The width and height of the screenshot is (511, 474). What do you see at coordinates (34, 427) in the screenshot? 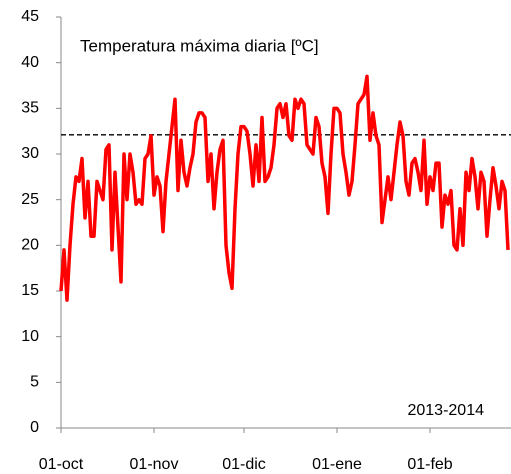
I see `y-tick-label: 0` at bounding box center [34, 427].